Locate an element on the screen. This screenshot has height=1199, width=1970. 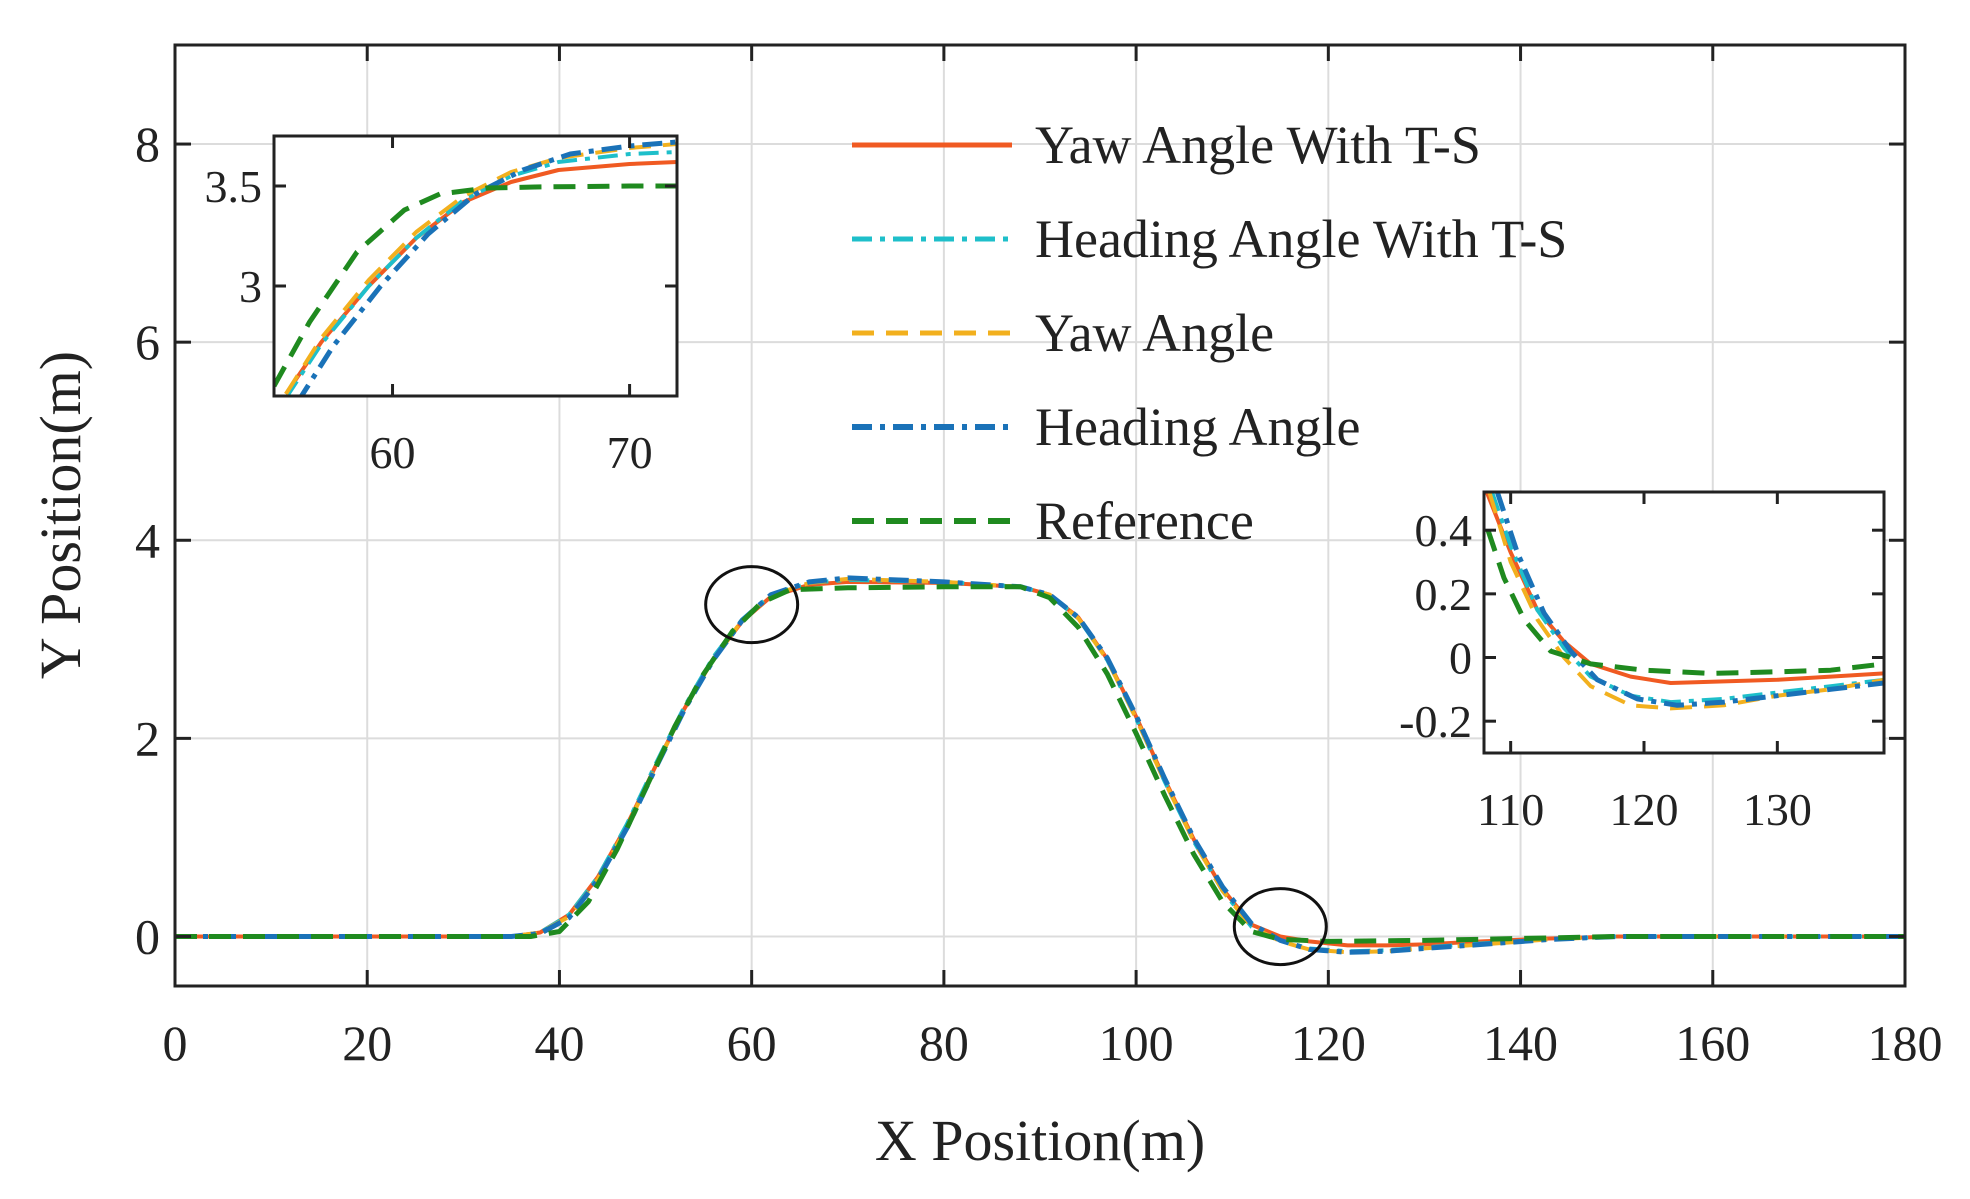
y-axis-label: Y Position(m) is located at coordinates (60, 515).